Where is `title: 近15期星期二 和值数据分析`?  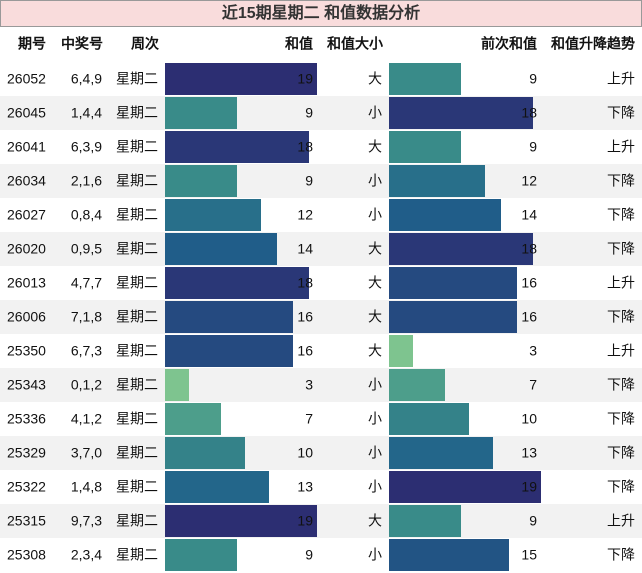 title: 近15期星期二 和值数据分析 is located at coordinates (321, 12).